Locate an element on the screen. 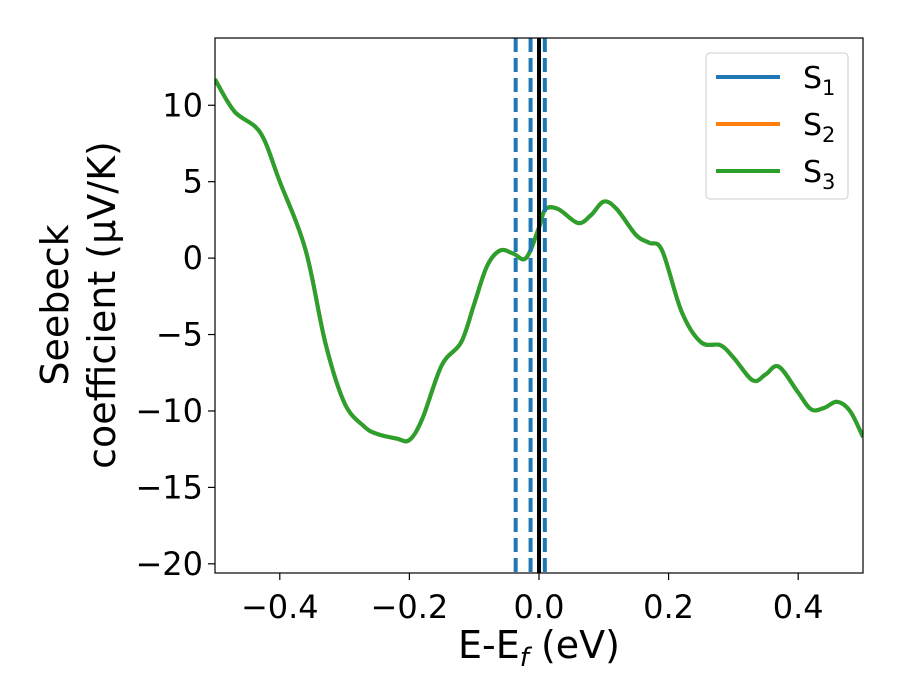 The image size is (900, 700). y-tick-label: 0 is located at coordinates (193, 258).